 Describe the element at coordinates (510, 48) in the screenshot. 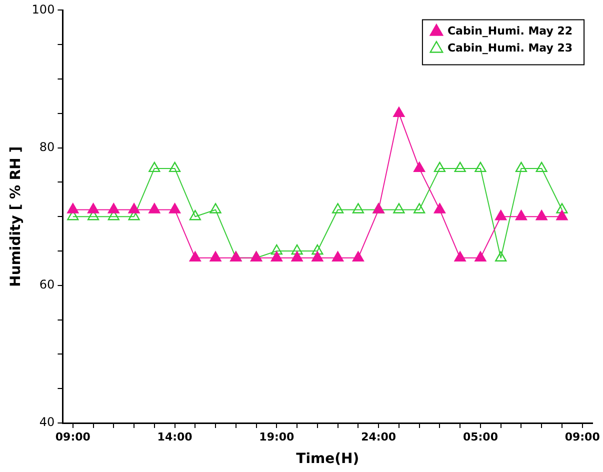

I see `legend-label: Cabin_Humi. May 23` at that location.